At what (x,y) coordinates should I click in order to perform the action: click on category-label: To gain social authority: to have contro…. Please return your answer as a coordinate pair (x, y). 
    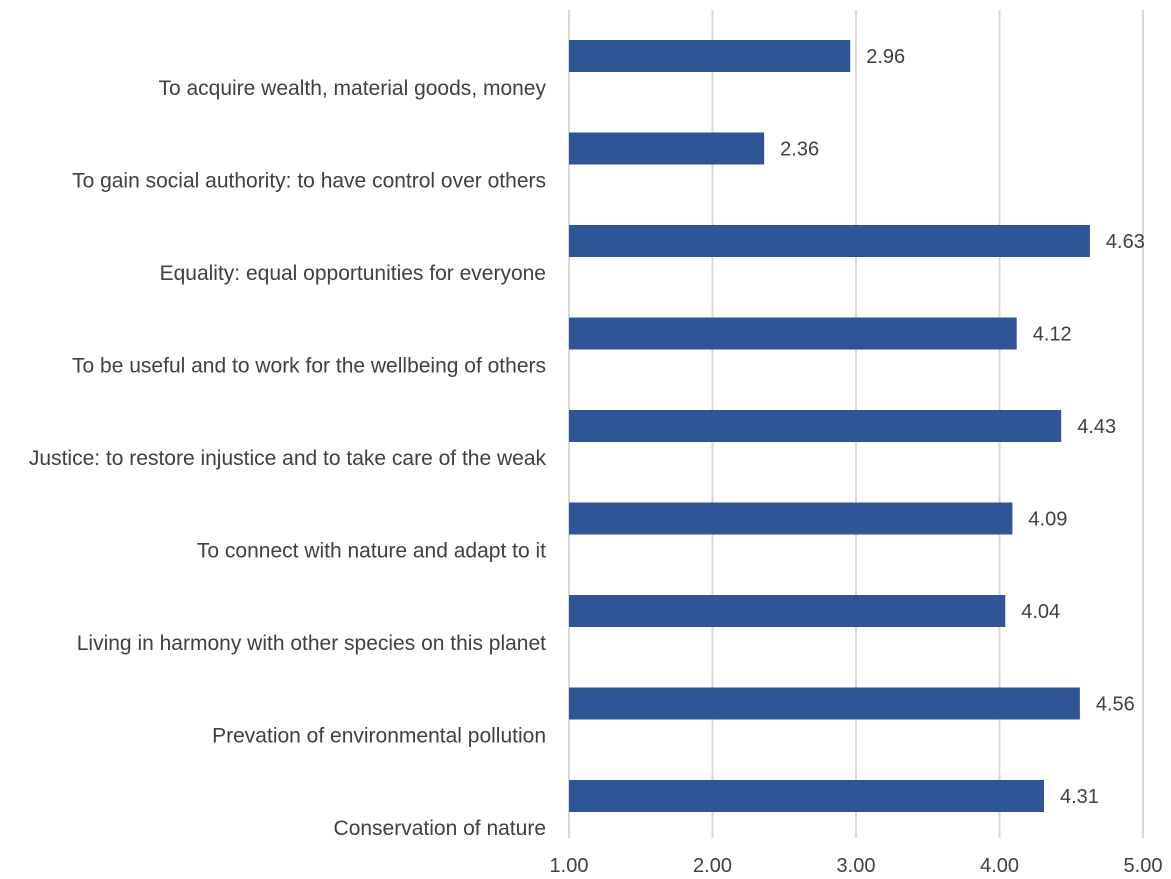
    Looking at the image, I should click on (309, 181).